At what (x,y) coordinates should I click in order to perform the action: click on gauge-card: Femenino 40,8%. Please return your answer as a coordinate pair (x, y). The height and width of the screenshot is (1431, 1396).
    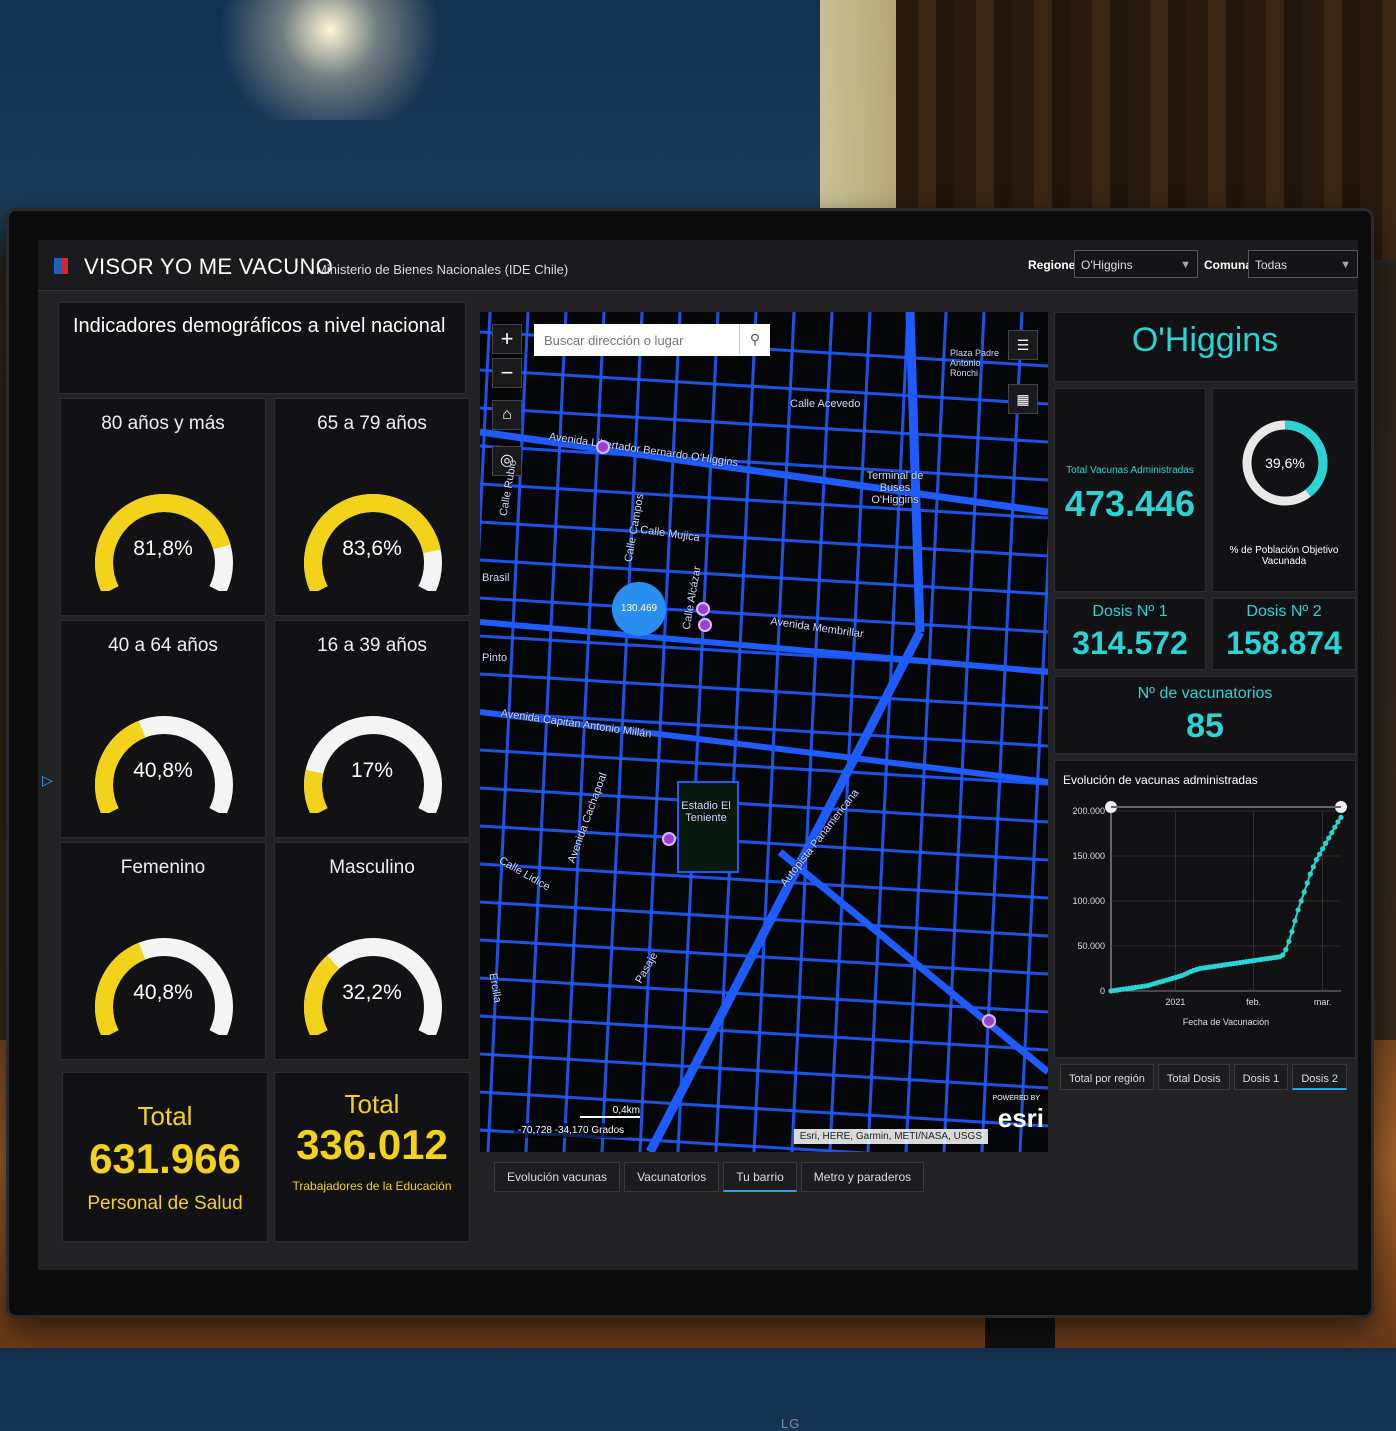
    Looking at the image, I should click on (163, 951).